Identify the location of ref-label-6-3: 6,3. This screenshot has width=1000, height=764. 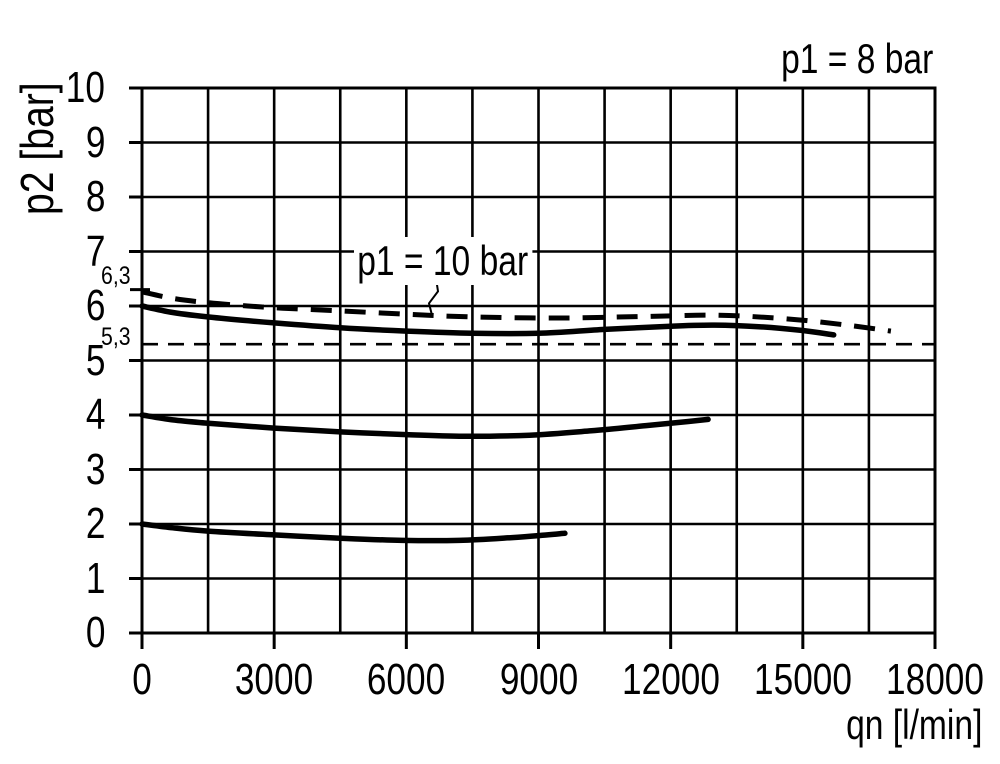
(116, 276).